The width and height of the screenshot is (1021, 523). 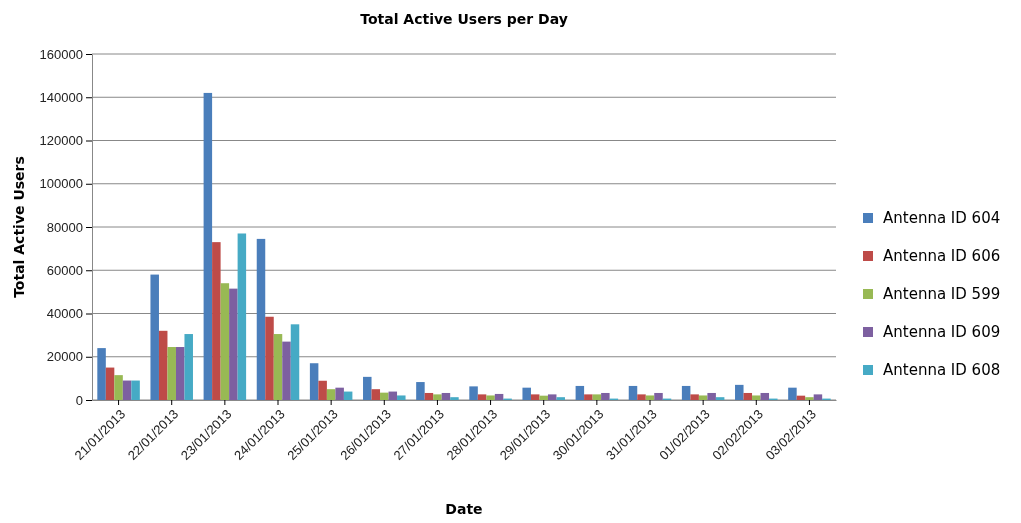 What do you see at coordinates (61, 97) in the screenshot?
I see `y-tick-label: 140000` at bounding box center [61, 97].